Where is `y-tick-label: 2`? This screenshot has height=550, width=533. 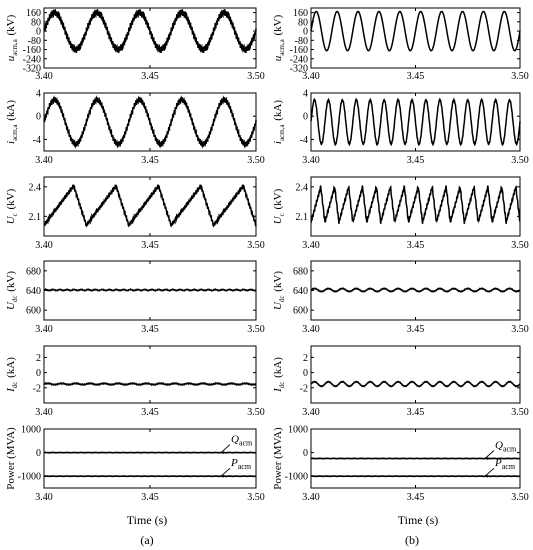
y-tick-label: 2 is located at coordinates (305, 358).